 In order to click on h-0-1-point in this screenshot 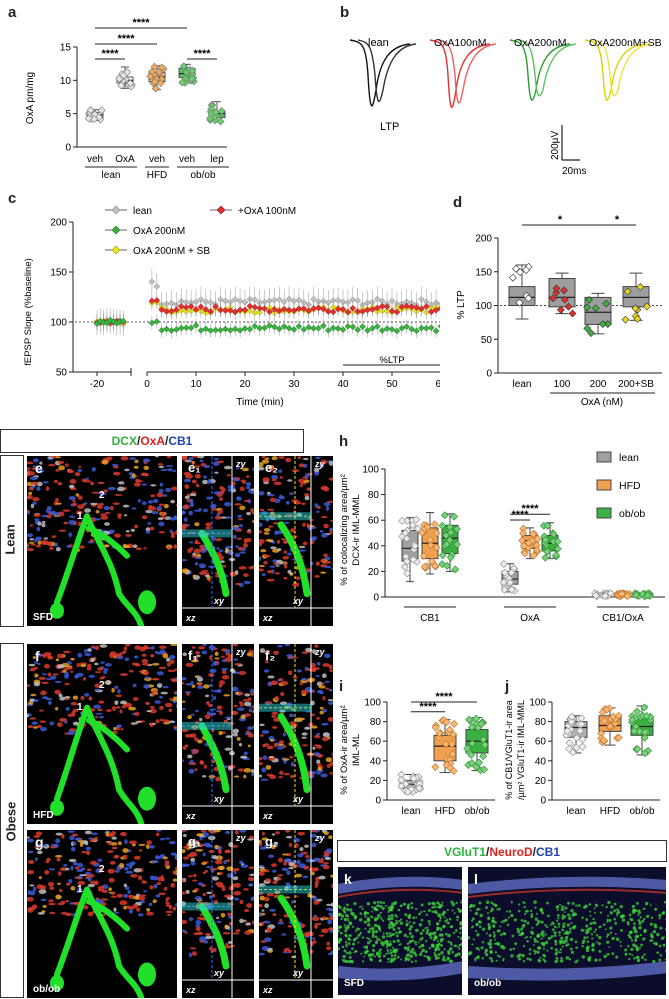, I will do `click(503, 582)`.